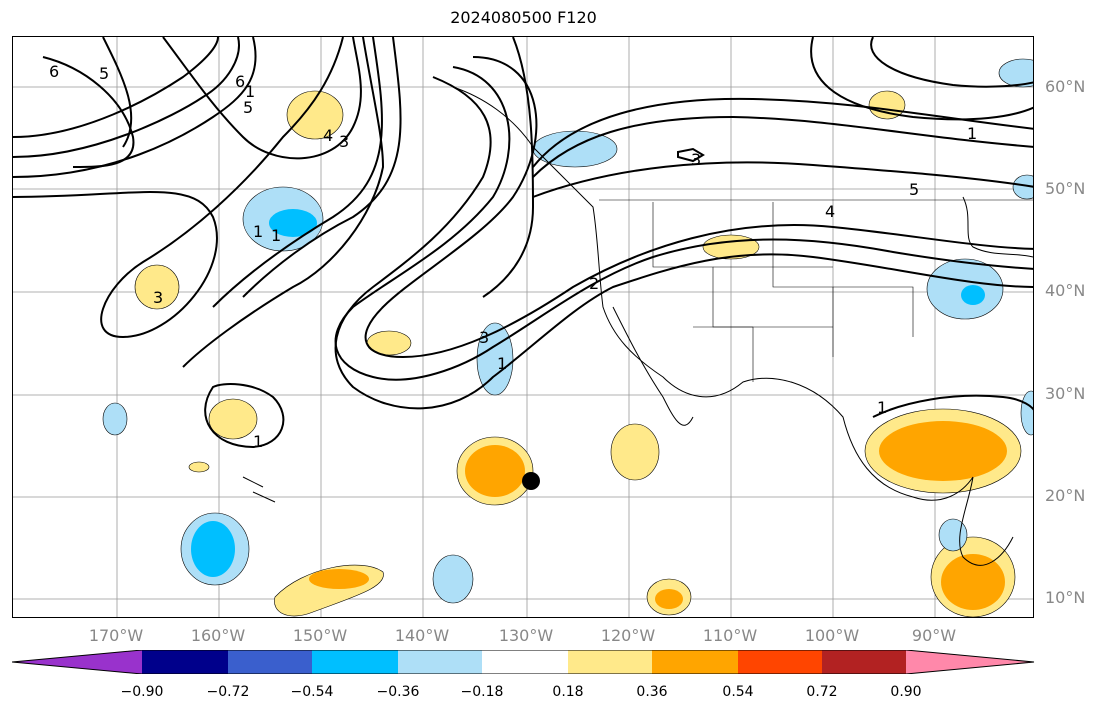 Image resolution: width=1105 pixels, height=712 pixels. Describe the element at coordinates (1065, 495) in the screenshot. I see `lat-label-20n: 20°N` at that location.